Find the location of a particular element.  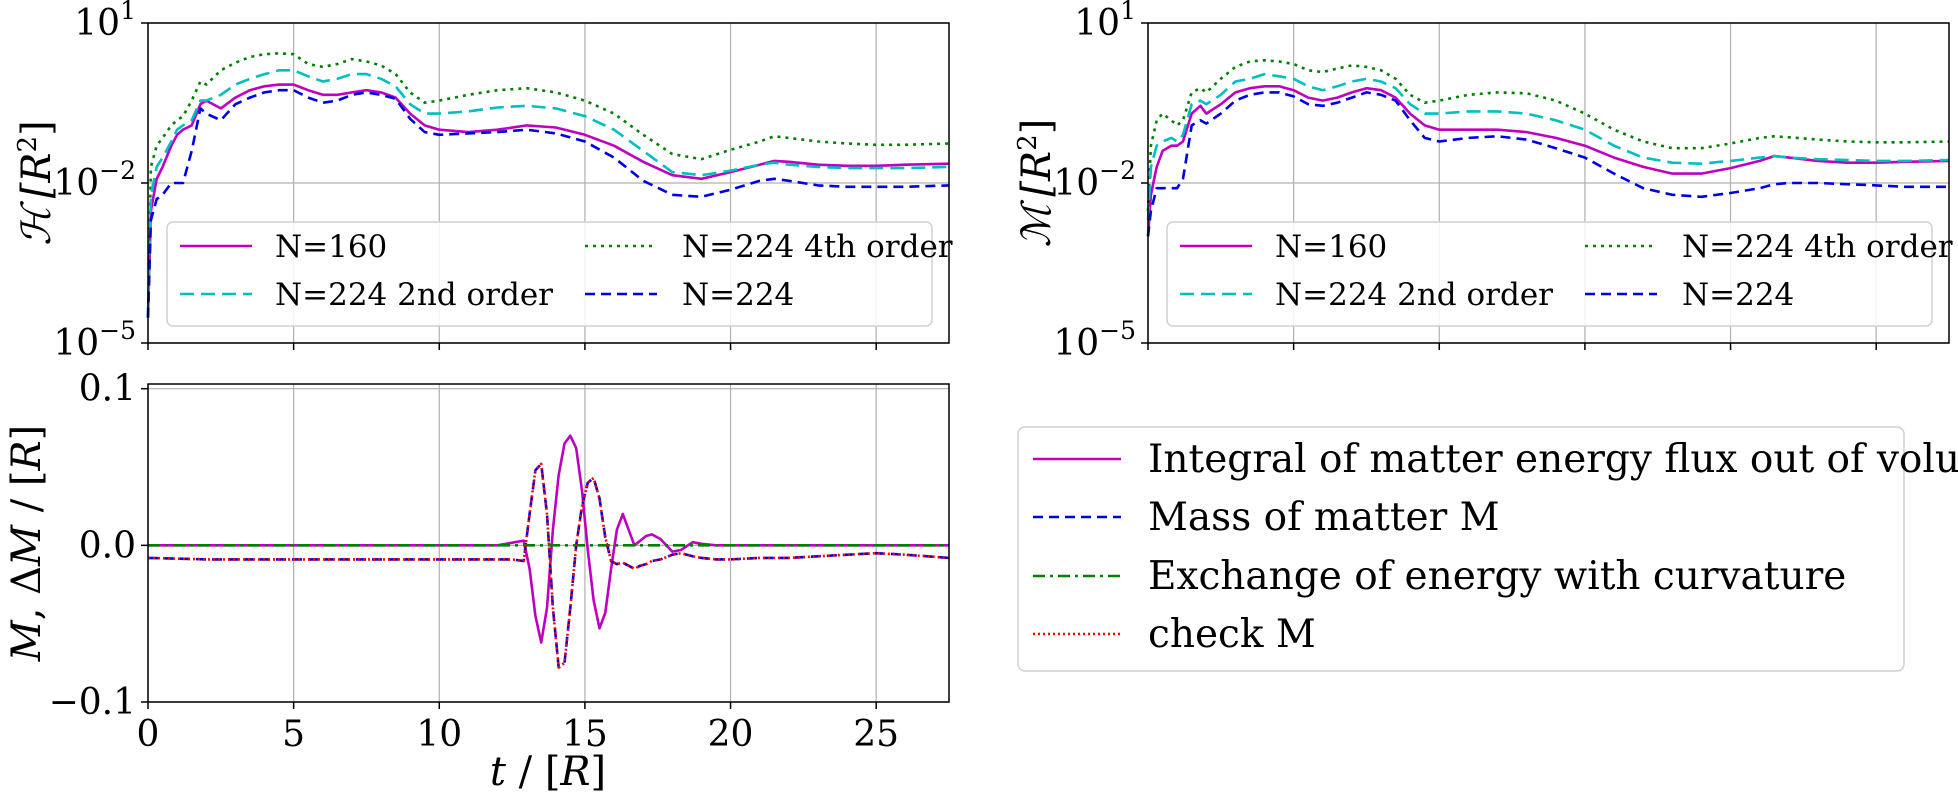

legend-label-mass-of-matter-m: Mass of matter M is located at coordinates (1324, 517).